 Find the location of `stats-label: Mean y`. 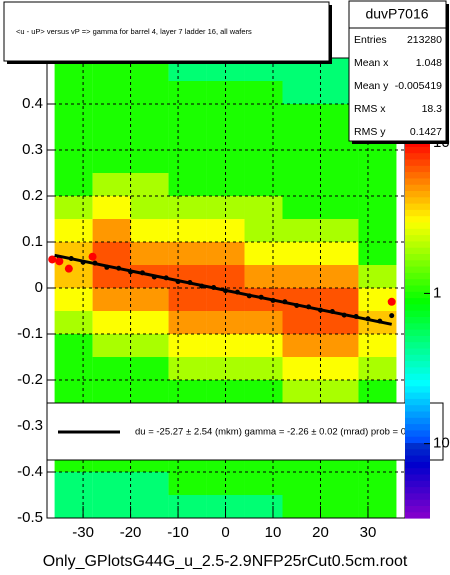

stats-label: Mean y is located at coordinates (371, 86).